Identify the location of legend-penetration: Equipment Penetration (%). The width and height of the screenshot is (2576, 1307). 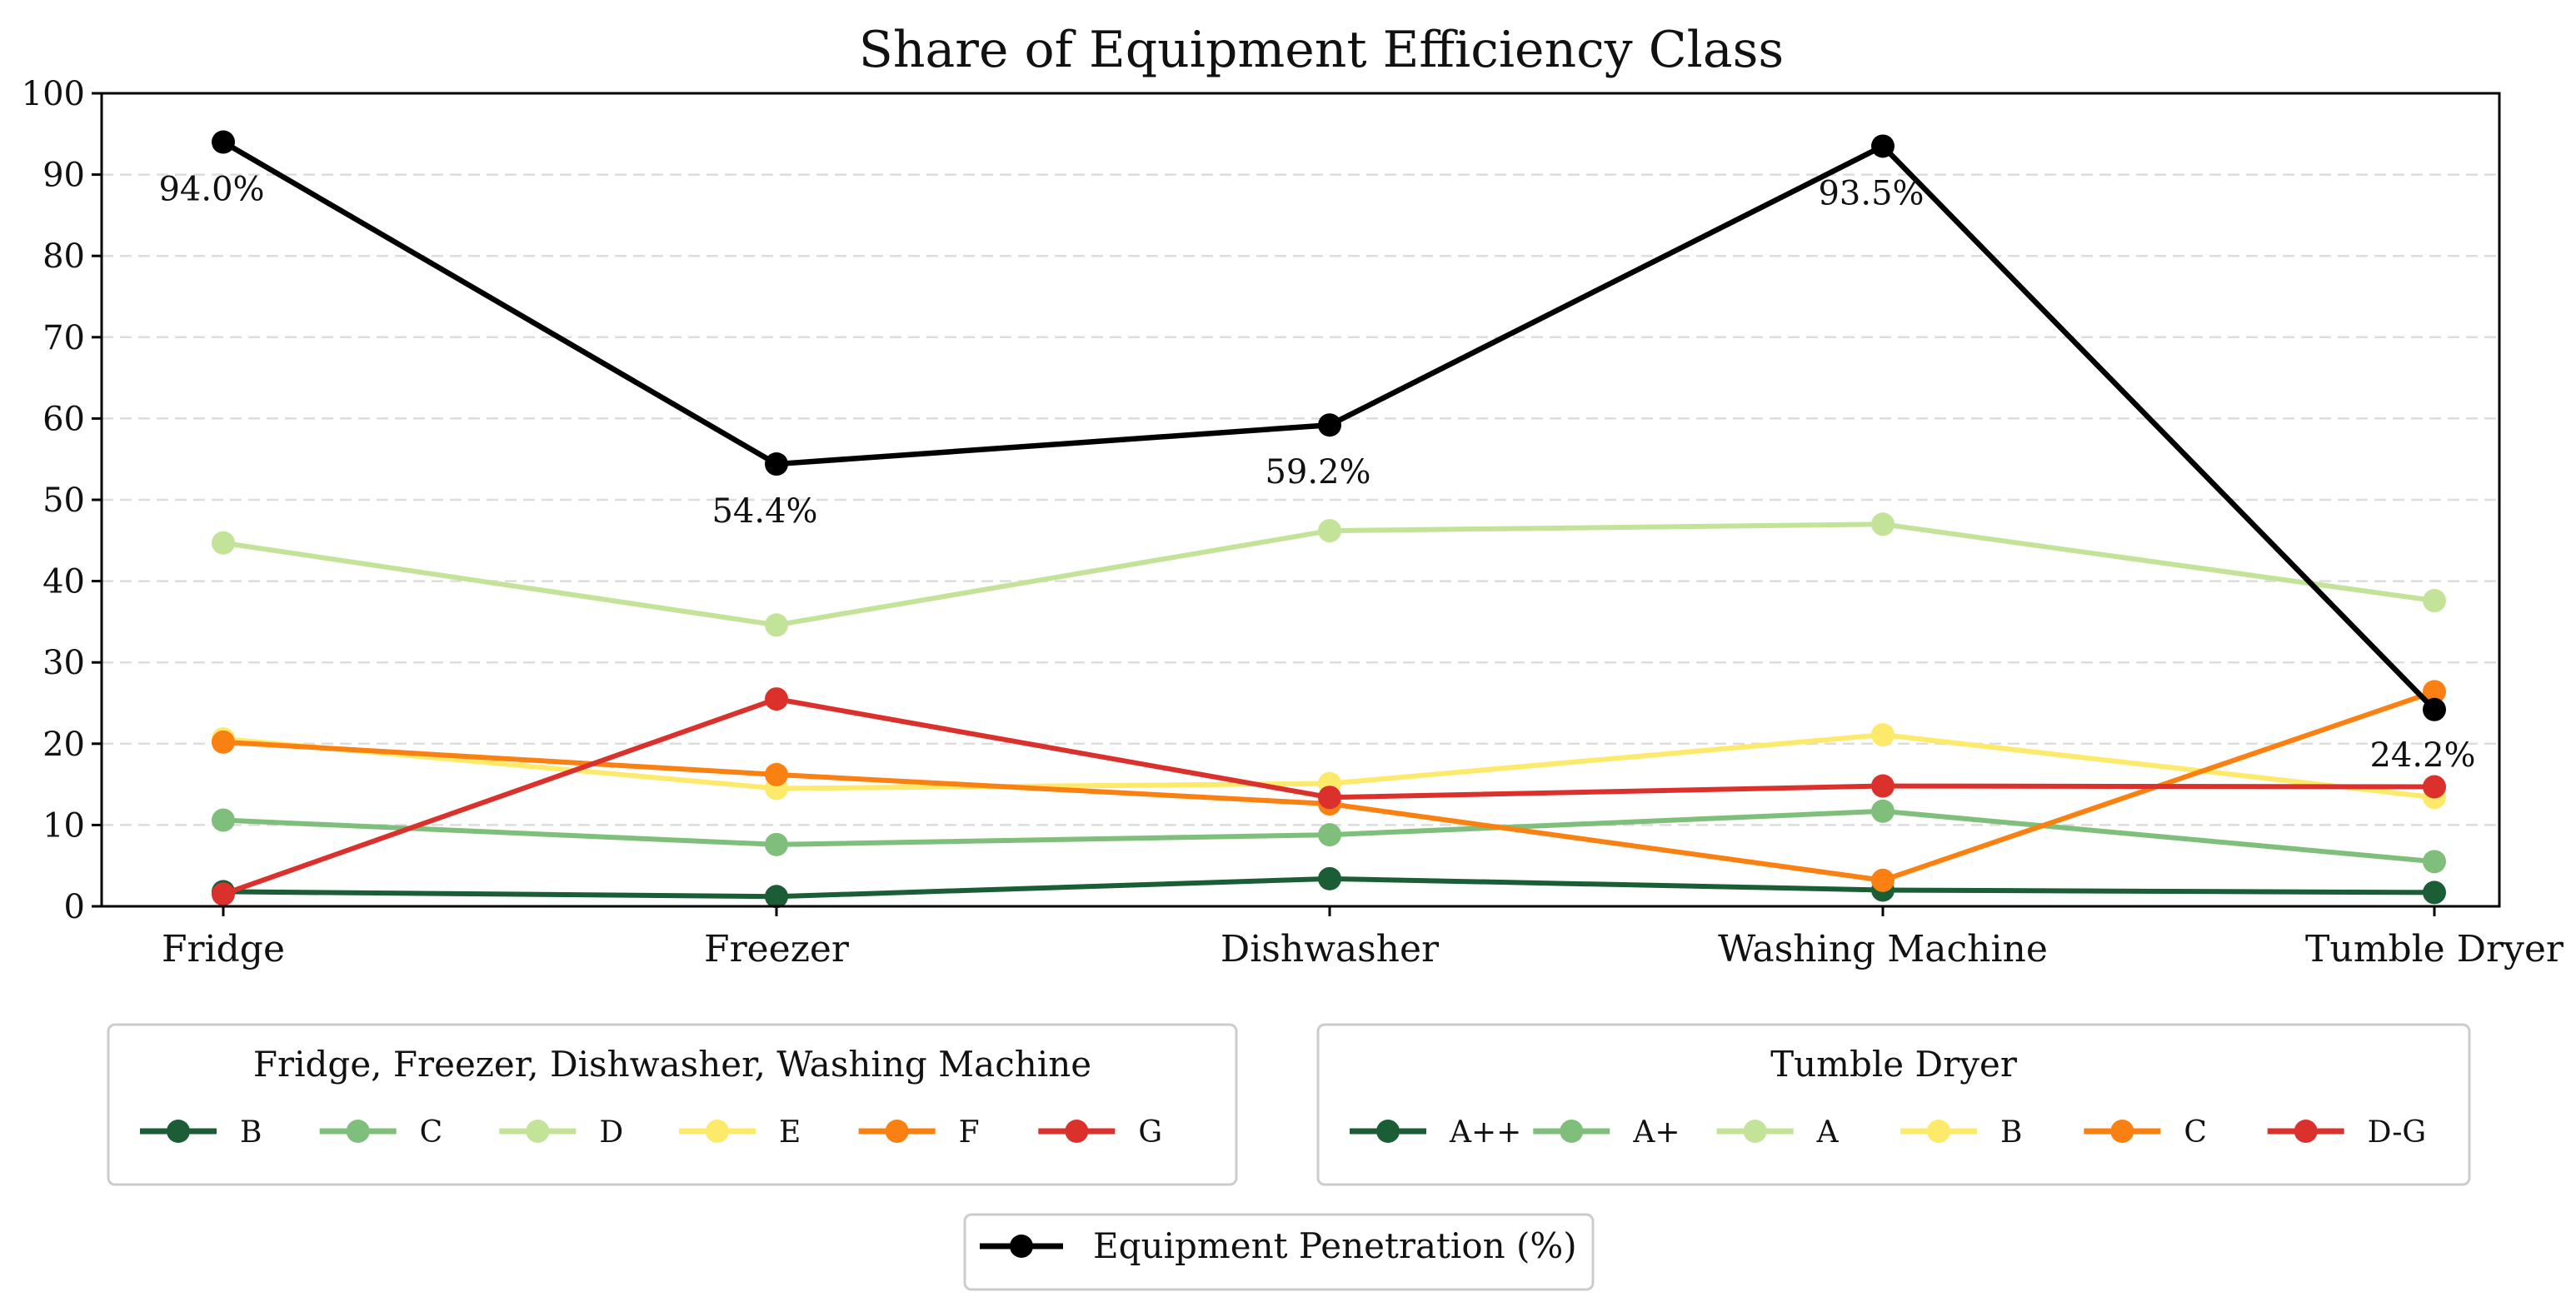
(1279, 1252).